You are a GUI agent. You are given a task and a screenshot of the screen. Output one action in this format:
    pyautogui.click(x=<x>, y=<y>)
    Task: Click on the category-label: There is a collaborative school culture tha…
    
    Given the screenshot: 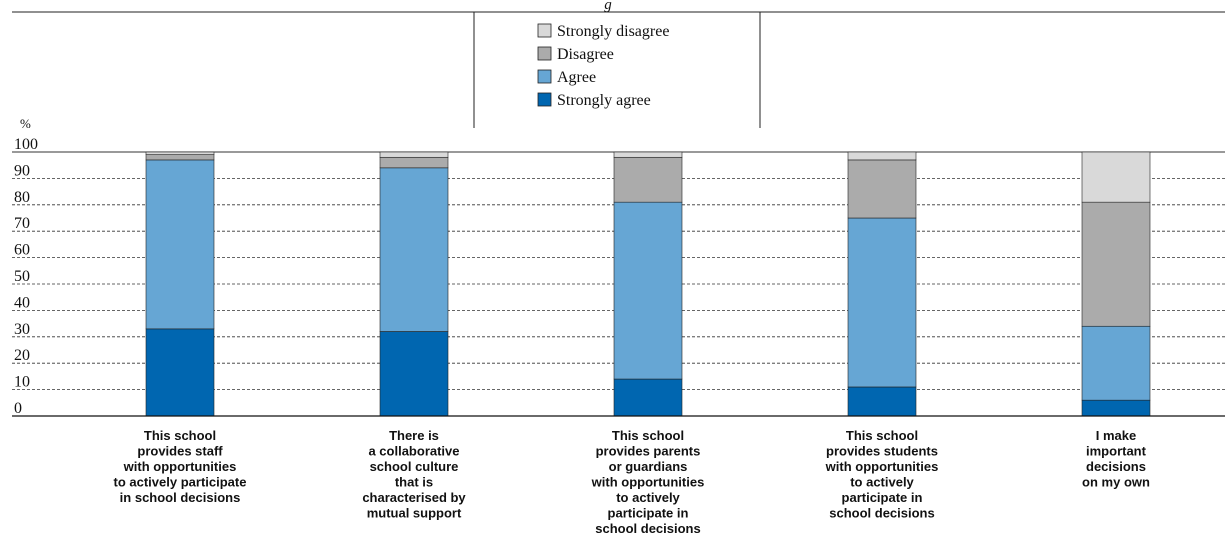 What is the action you would take?
    pyautogui.click(x=414, y=474)
    